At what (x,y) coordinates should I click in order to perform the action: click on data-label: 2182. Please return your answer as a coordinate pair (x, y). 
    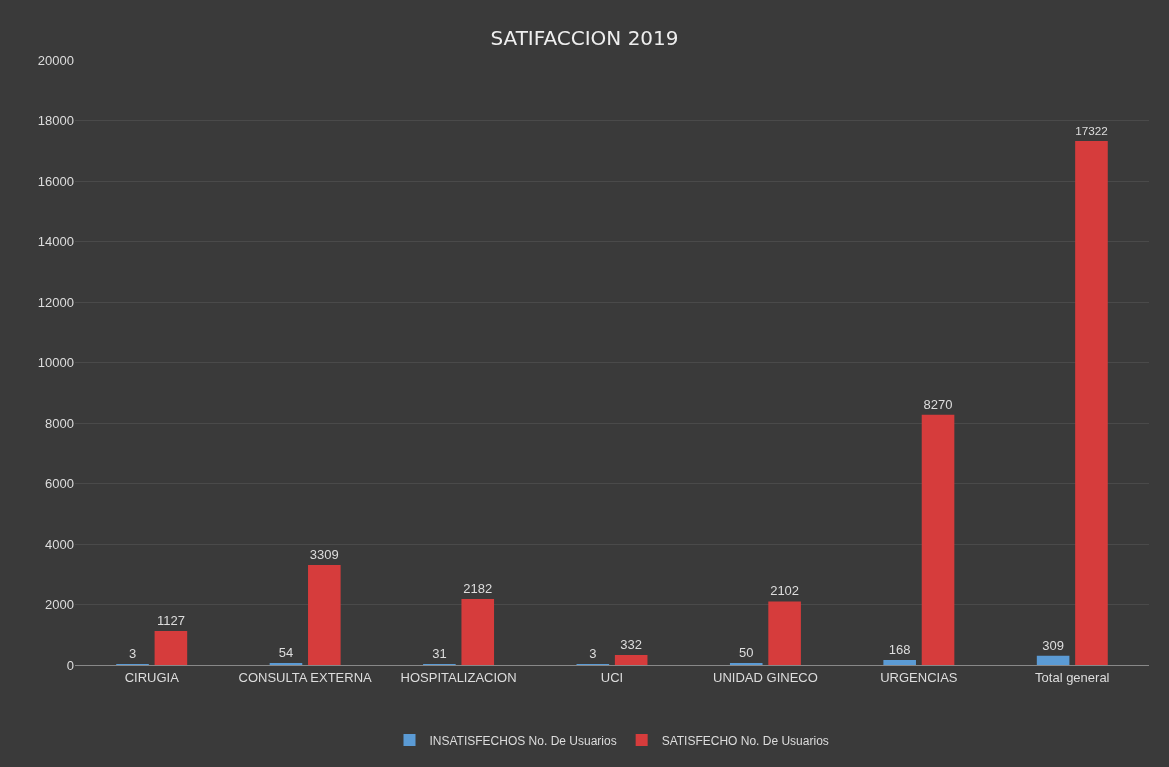
    Looking at the image, I should click on (478, 588).